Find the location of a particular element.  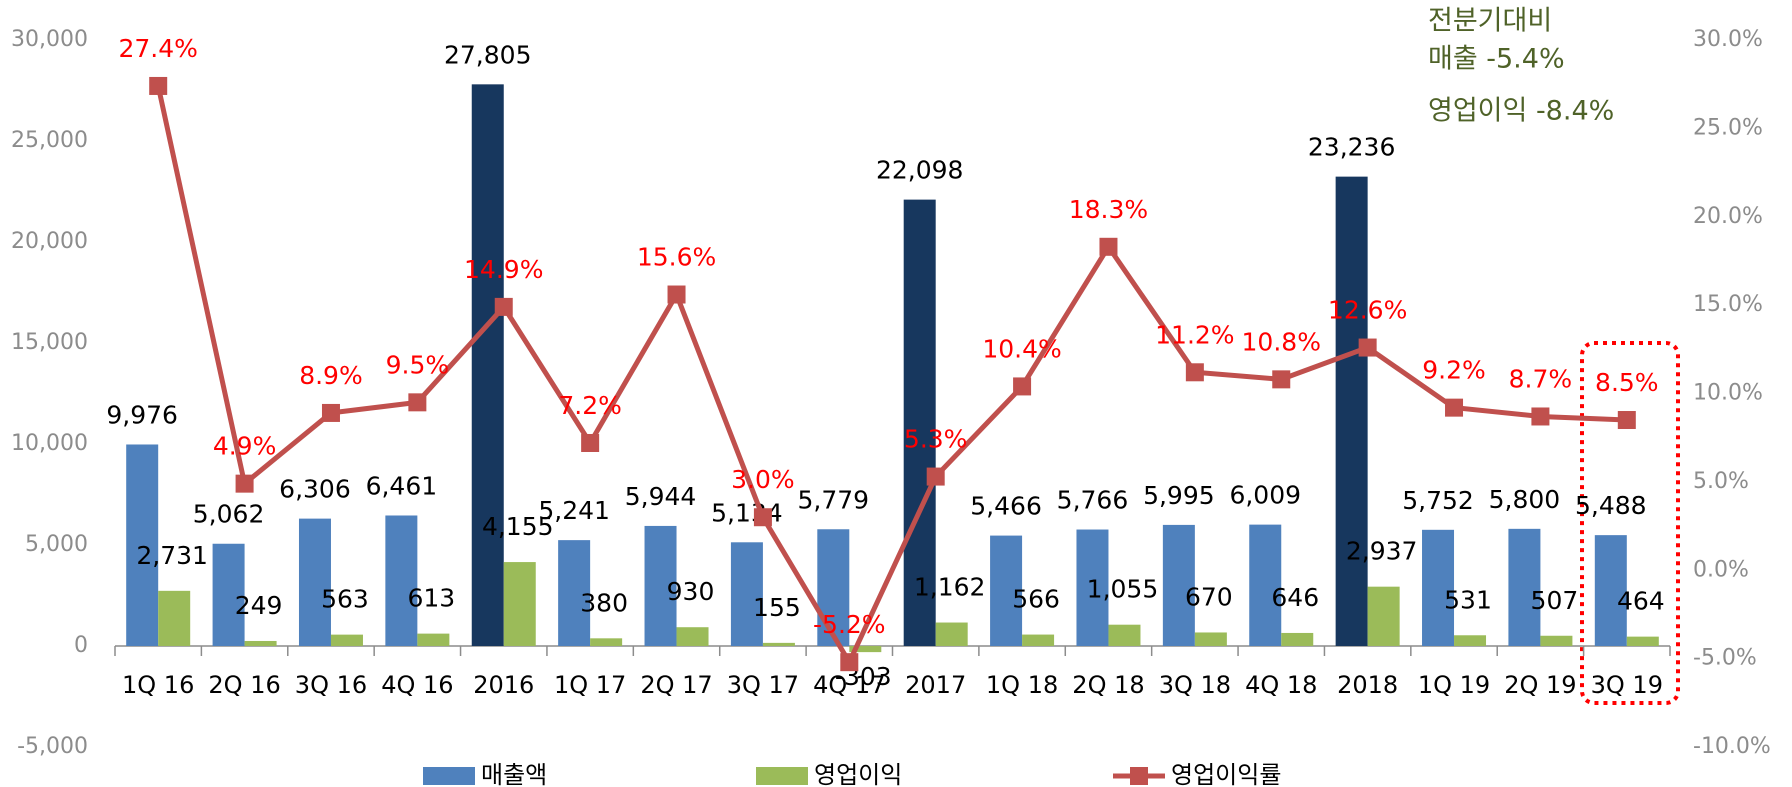

data-label: 155 is located at coordinates (777, 607).